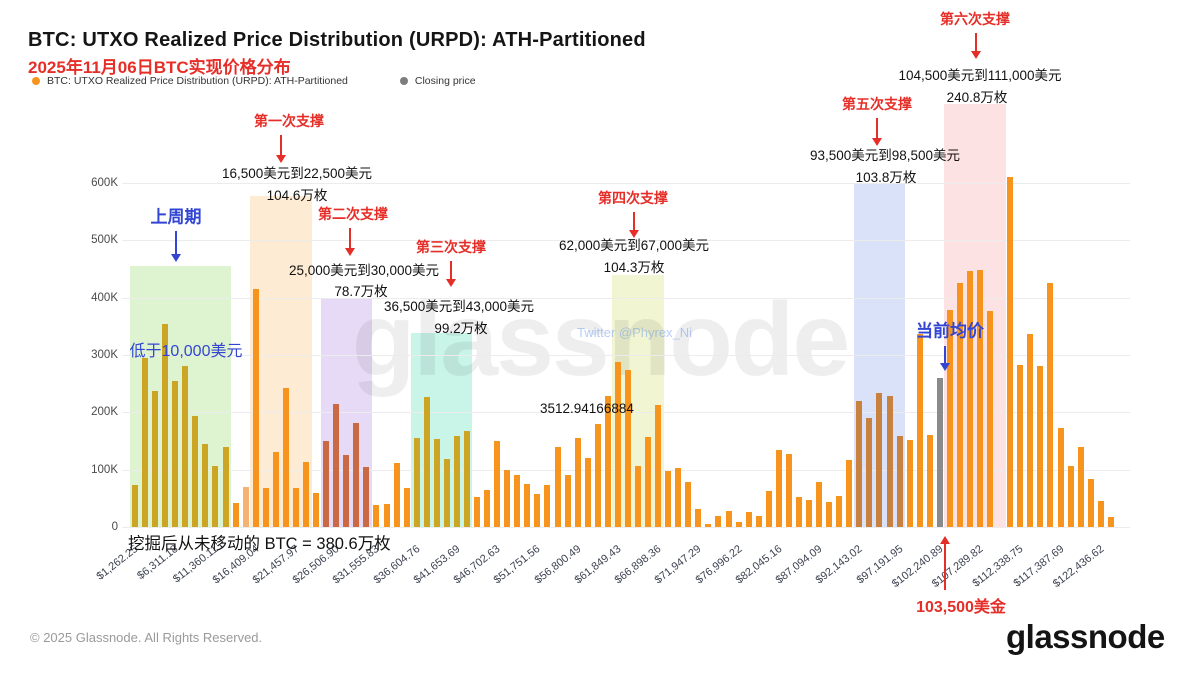 This screenshot has width=1200, height=675. What do you see at coordinates (104, 297) in the screenshot?
I see `y-axis-tick-label: 400K` at bounding box center [104, 297].